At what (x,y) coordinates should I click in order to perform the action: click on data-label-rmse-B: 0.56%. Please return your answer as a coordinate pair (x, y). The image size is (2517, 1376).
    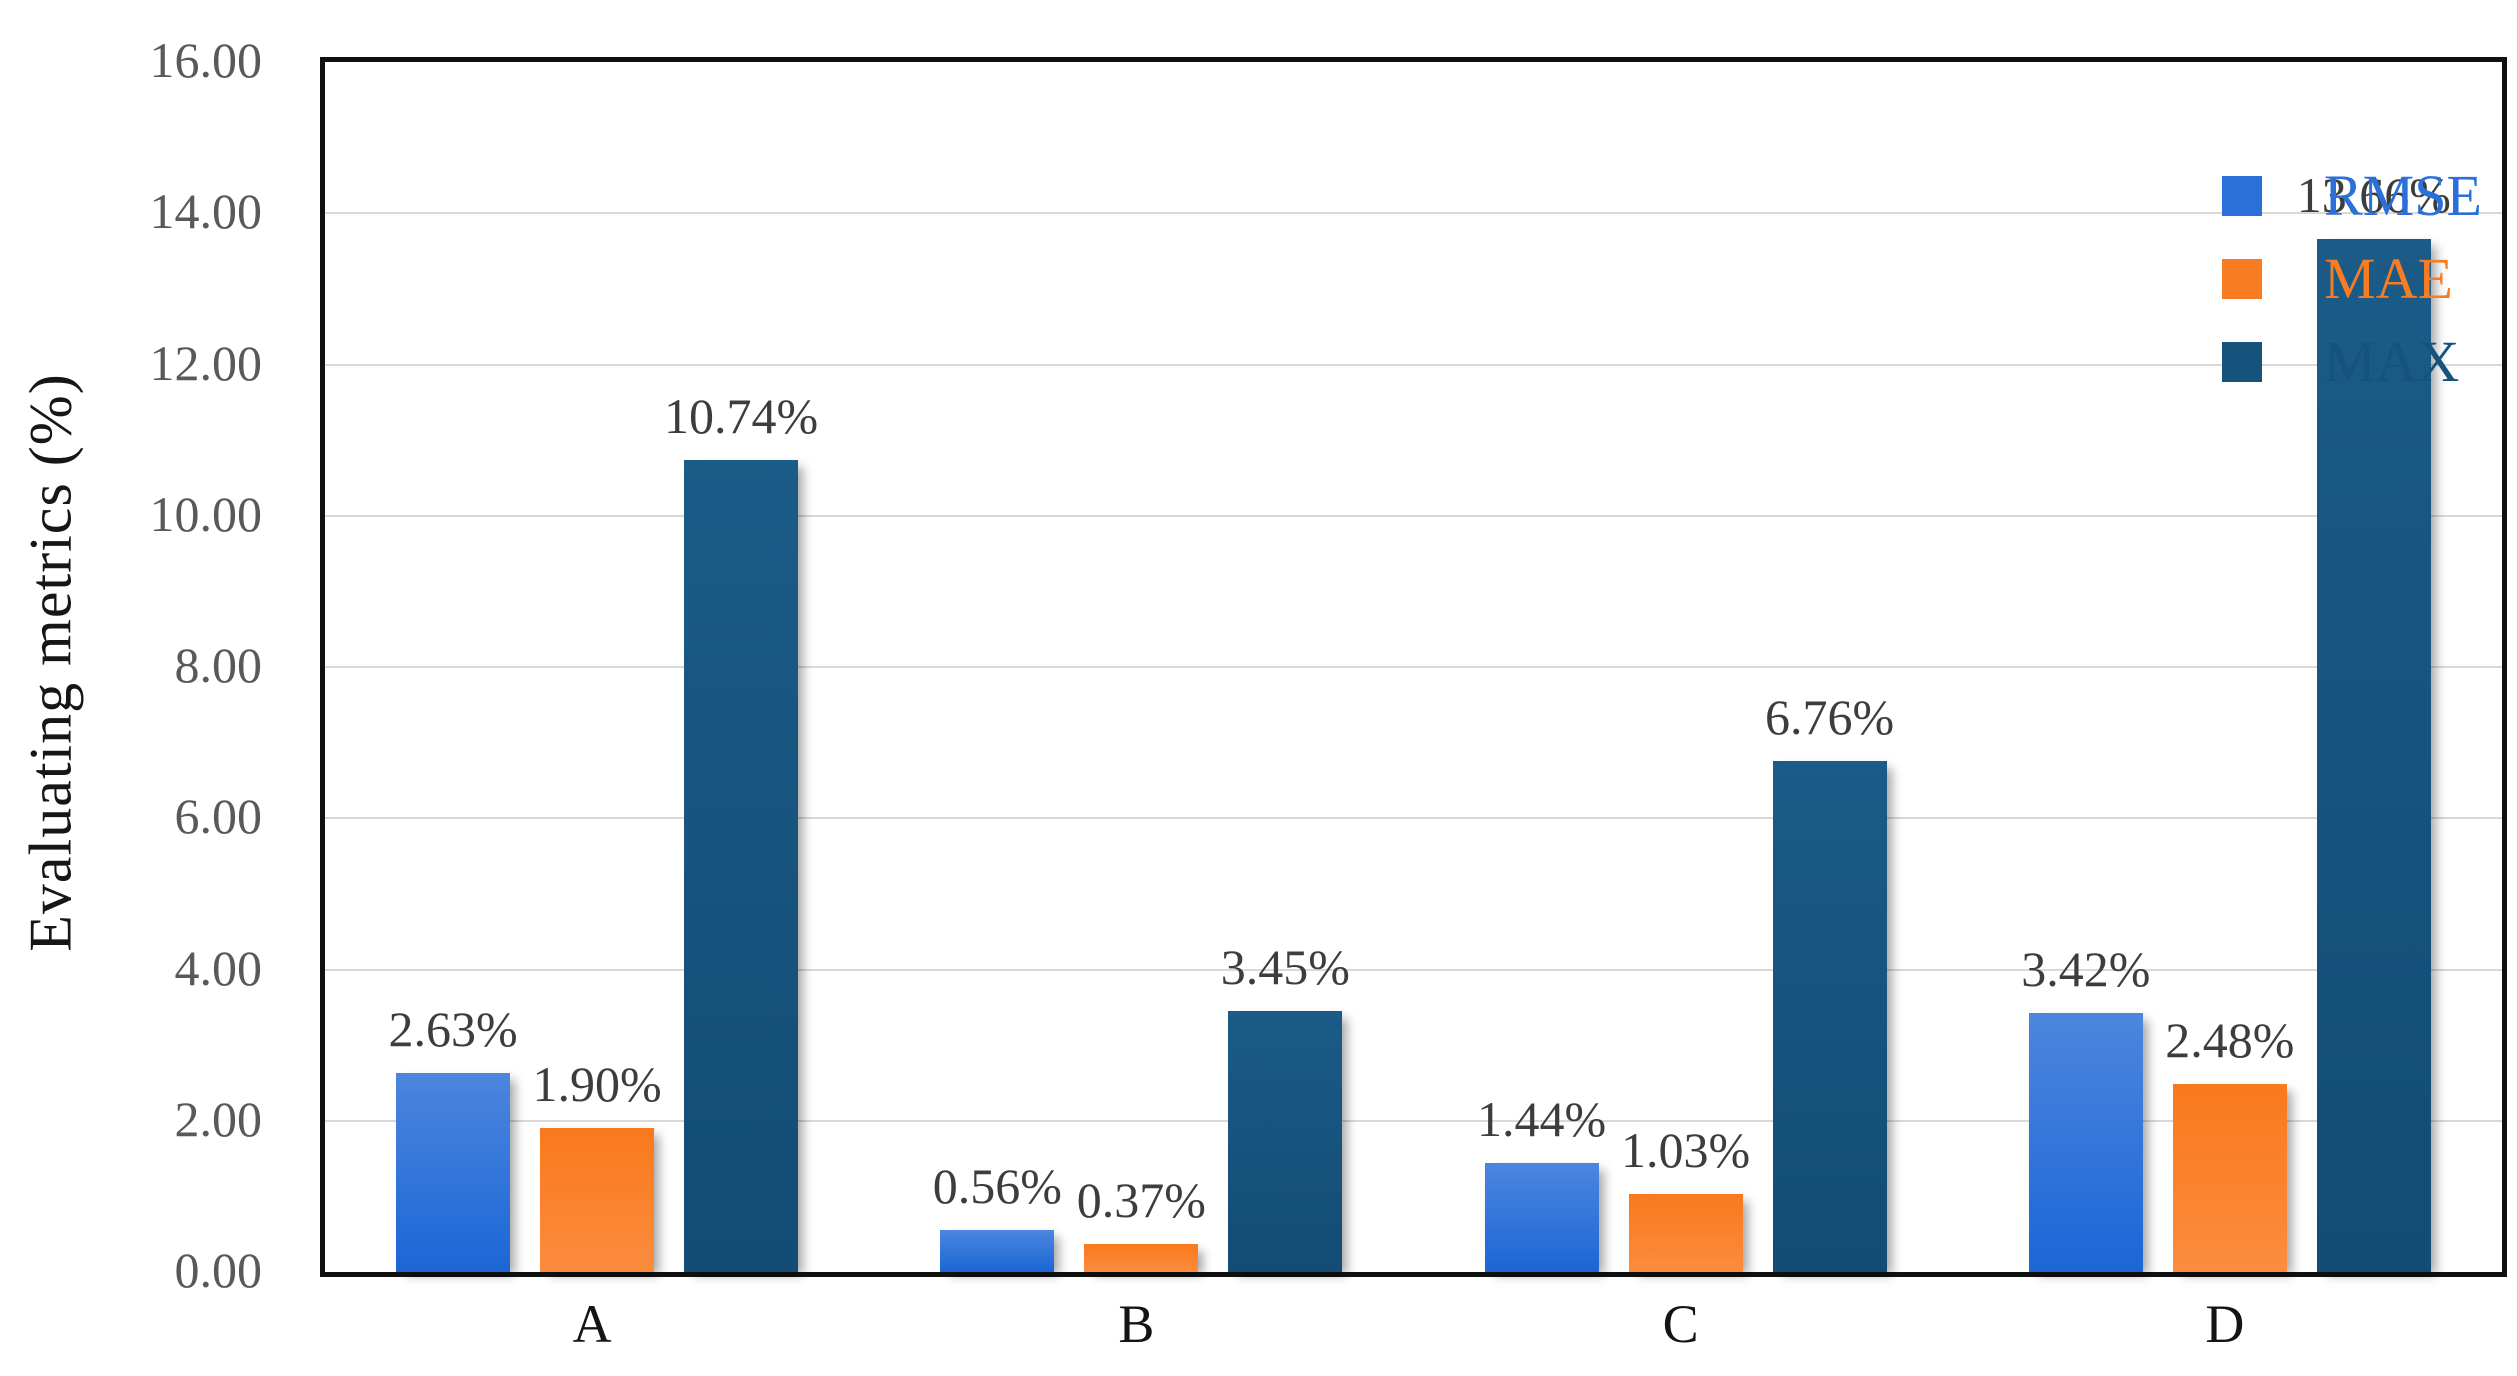
    Looking at the image, I should click on (997, 1185).